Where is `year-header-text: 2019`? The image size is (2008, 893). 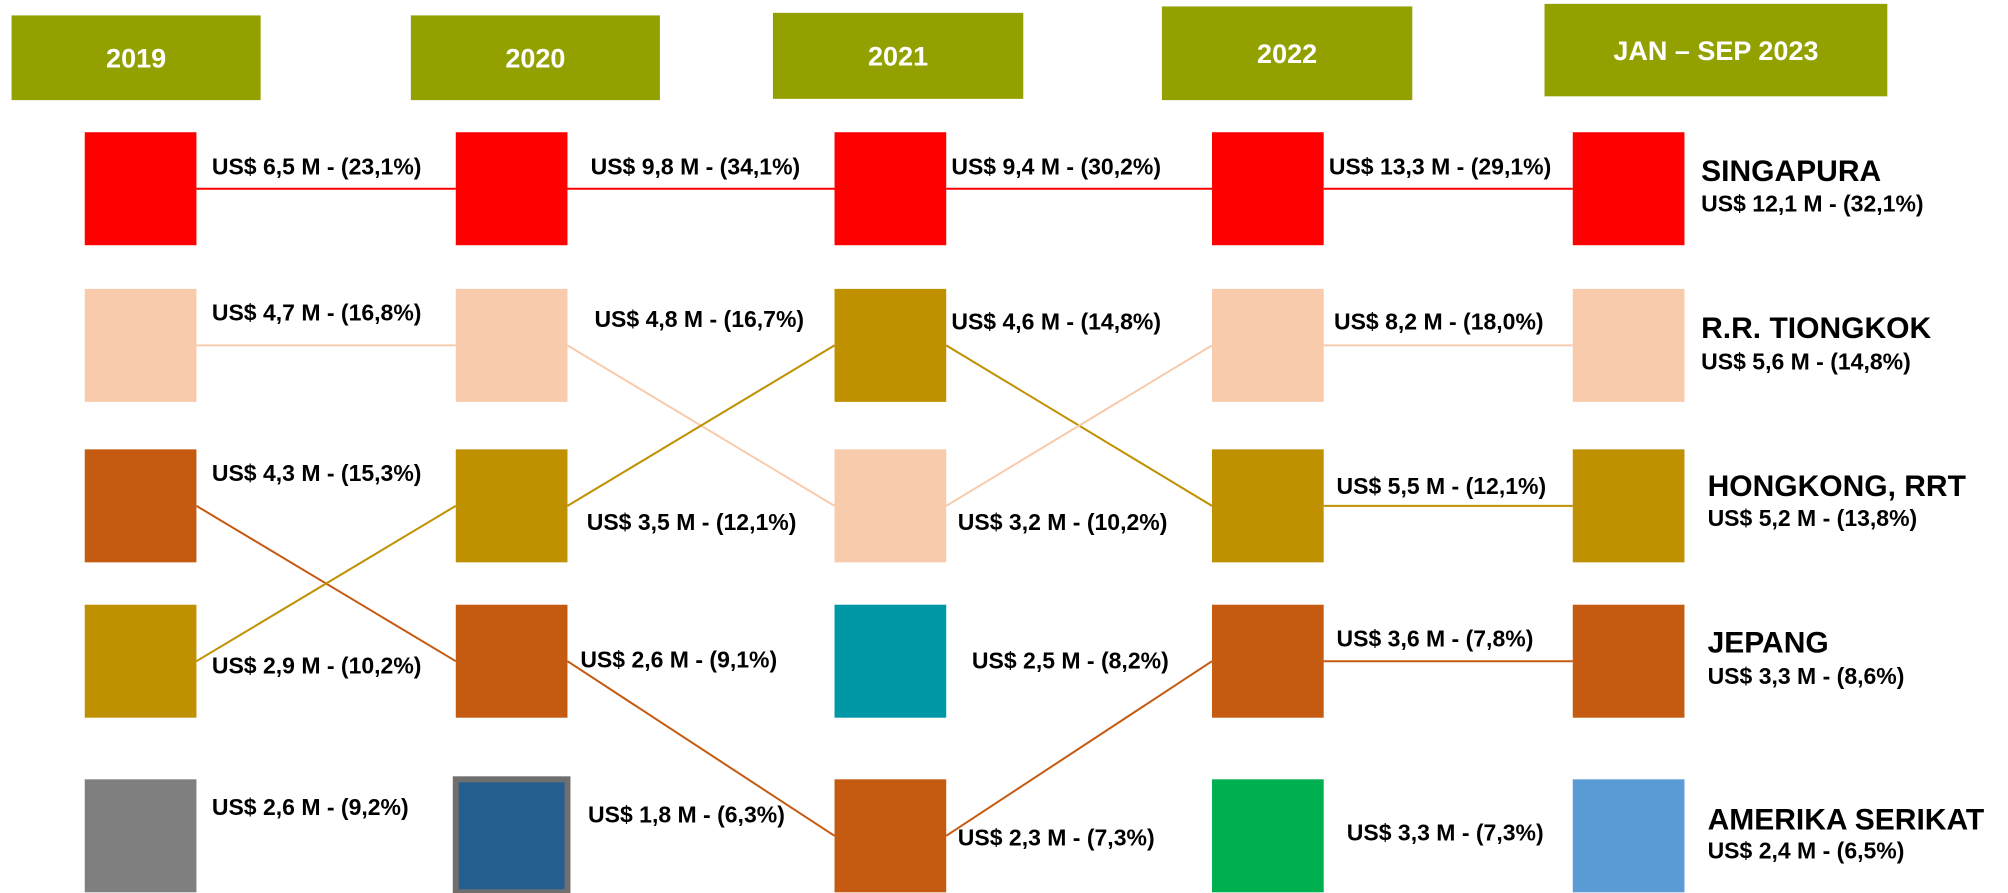
year-header-text: 2019 is located at coordinates (136, 58).